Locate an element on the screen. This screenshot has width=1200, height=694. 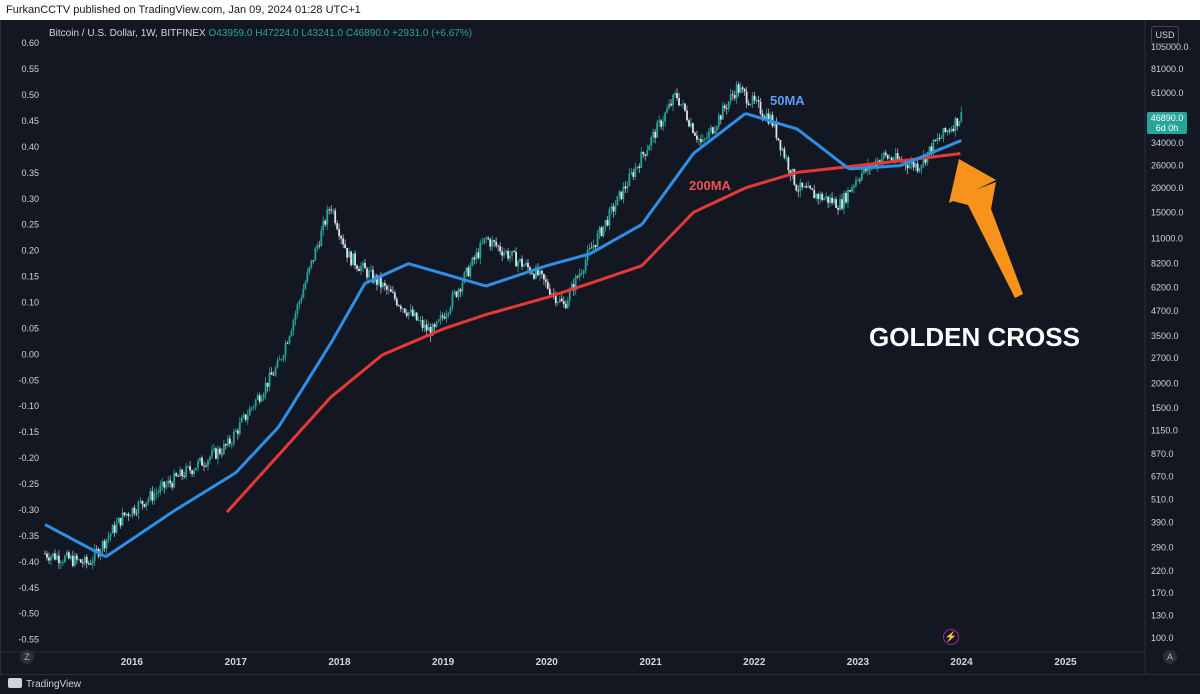
legend-change: +2931.0 (+6.67%) is located at coordinates (432, 33).